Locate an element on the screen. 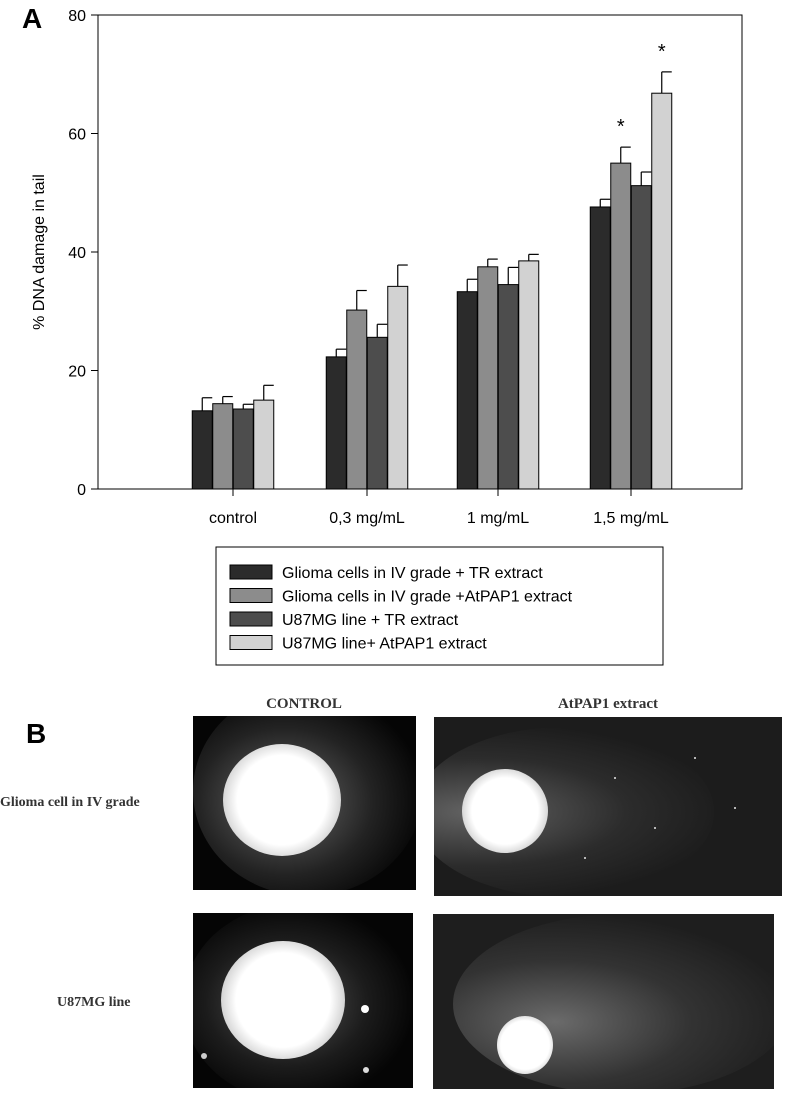  comet-photo-glioma-atpap1 is located at coordinates (608, 806).